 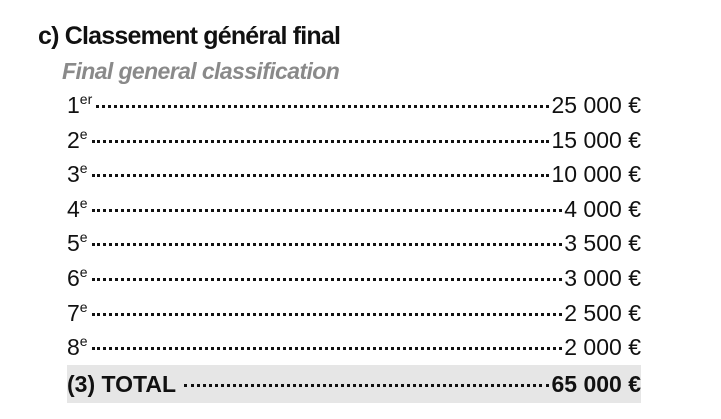 What do you see at coordinates (596, 383) in the screenshot?
I see `total-amount: 65 000 €` at bounding box center [596, 383].